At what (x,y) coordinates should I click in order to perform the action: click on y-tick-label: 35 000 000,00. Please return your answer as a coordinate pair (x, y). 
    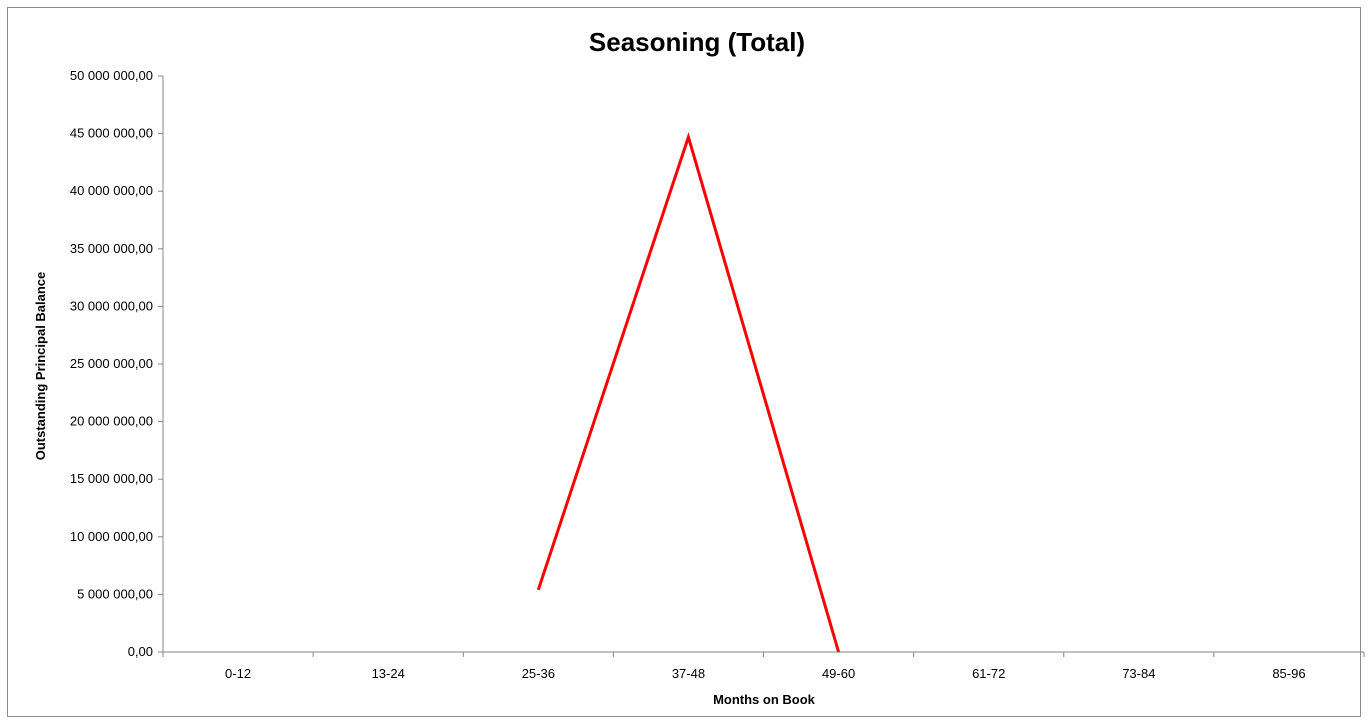
    Looking at the image, I should click on (111, 248).